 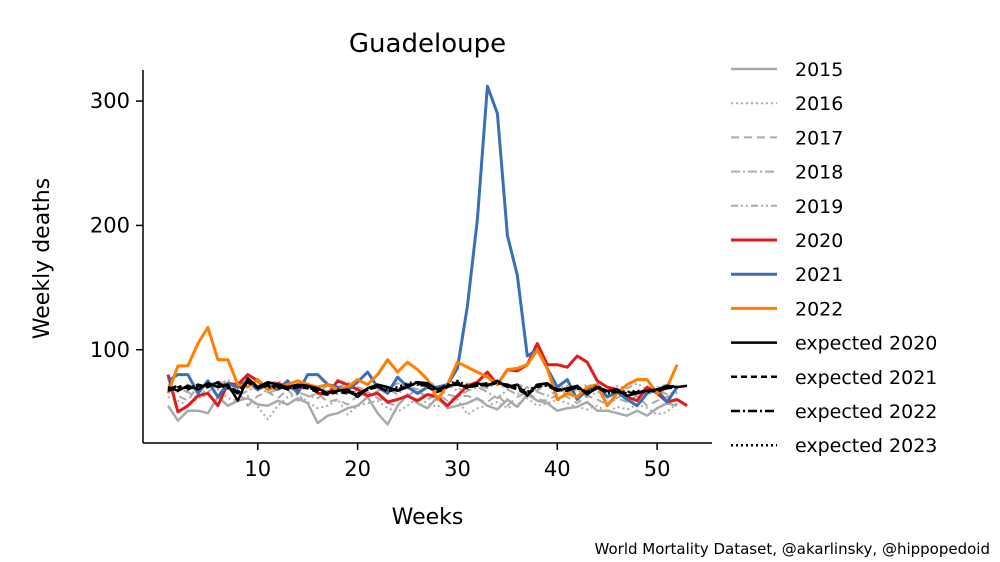 I want to click on legend-label-3: 2018, so click(x=819, y=173).